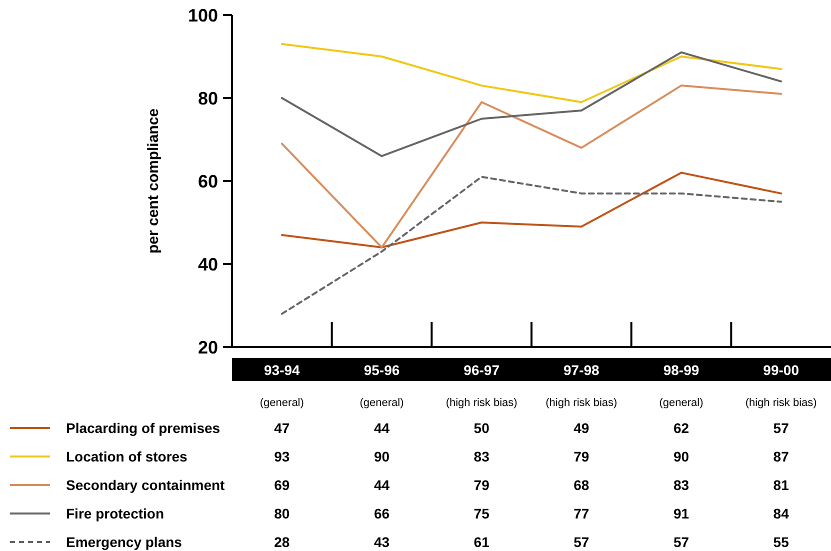 This screenshot has height=551, width=831. Describe the element at coordinates (282, 385) in the screenshot. I see `category-label: 93-94 (general)` at that location.